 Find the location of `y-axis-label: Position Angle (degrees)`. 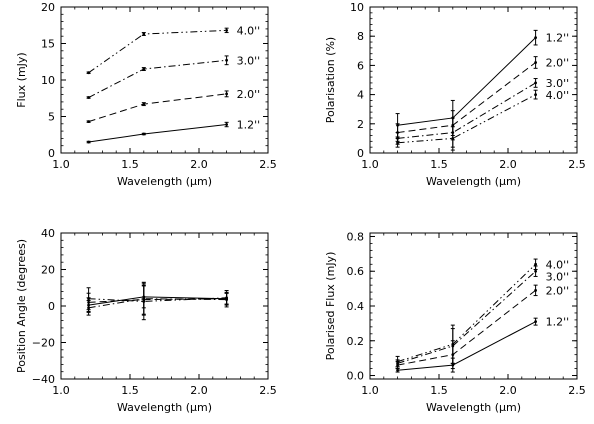

y-axis-label: Position Angle (degrees) is located at coordinates (21, 306).